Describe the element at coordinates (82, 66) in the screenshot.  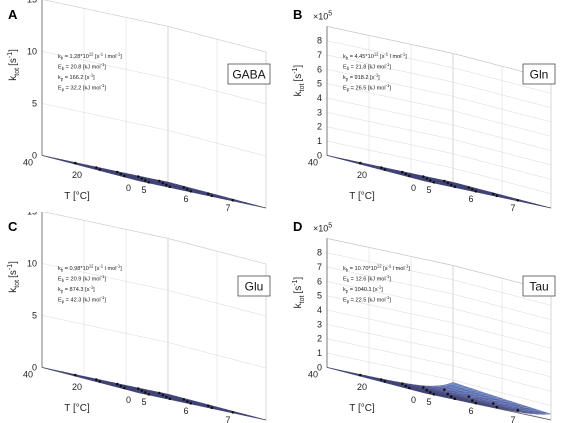
I see `fit-parameter: Eb = 20.8 [kJ mol-1]` at that location.